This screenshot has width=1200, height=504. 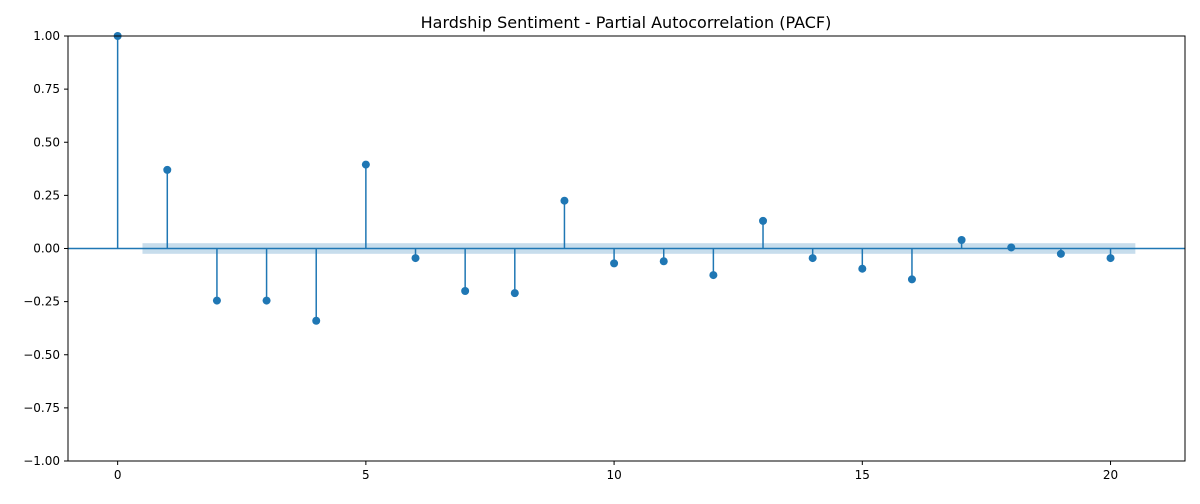 What do you see at coordinates (41, 355) in the screenshot?
I see `y-tick-label: −0.50` at bounding box center [41, 355].